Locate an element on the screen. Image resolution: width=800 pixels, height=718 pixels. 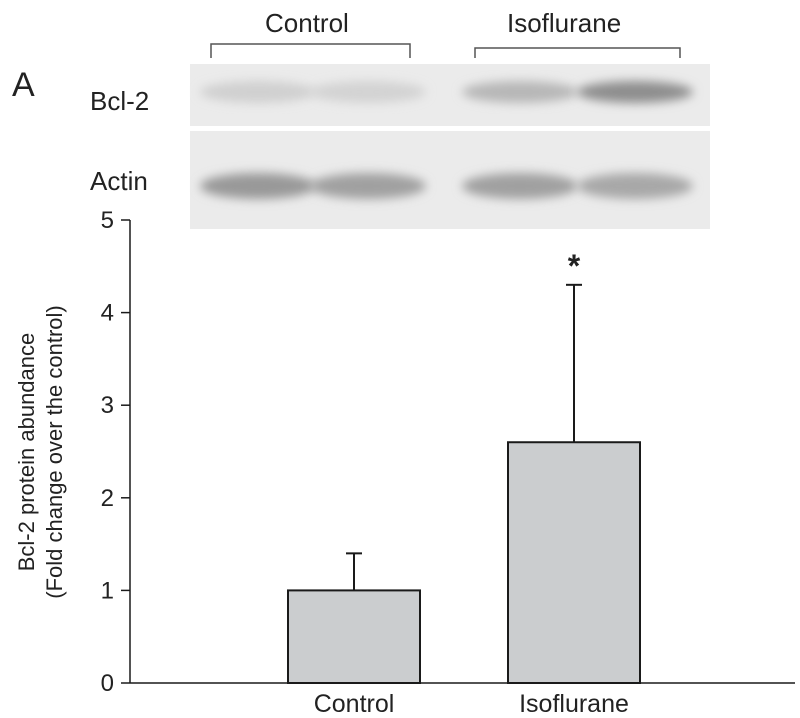
y-tick-label: 5 is located at coordinates (107, 220).